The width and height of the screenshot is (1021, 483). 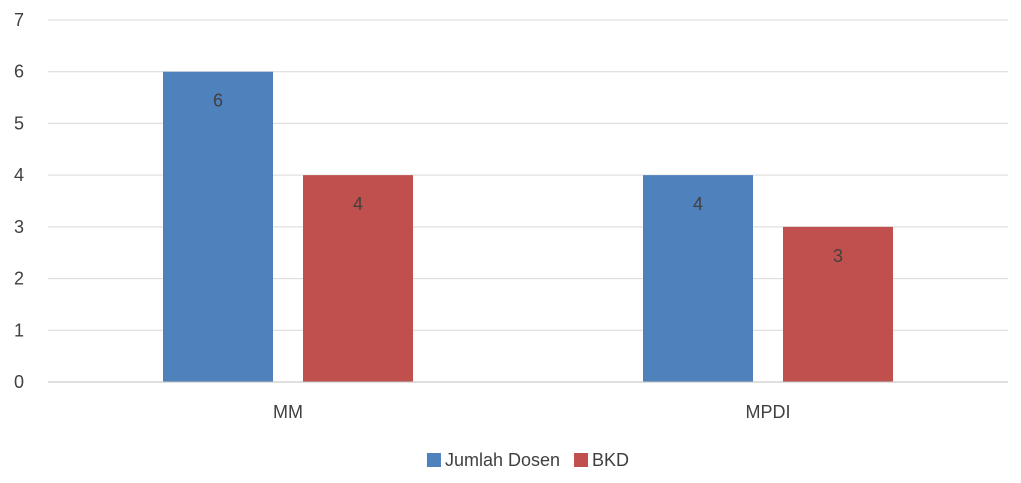 What do you see at coordinates (19, 175) in the screenshot?
I see `y-tick-label: 4` at bounding box center [19, 175].